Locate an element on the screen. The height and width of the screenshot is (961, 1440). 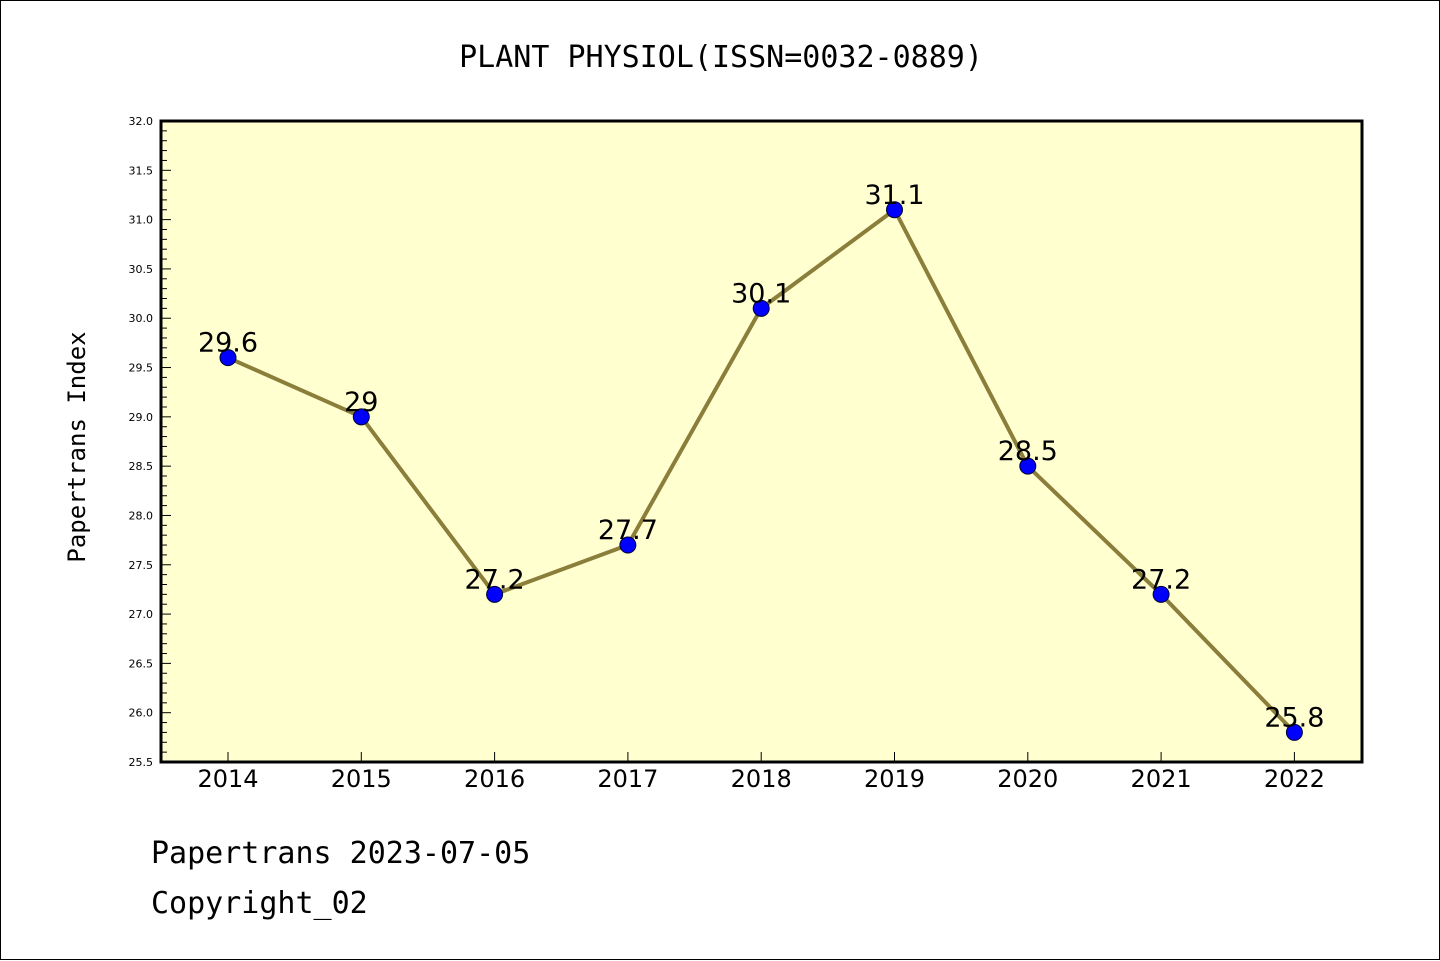
y-tick-label: 26.0 is located at coordinates (141, 713).